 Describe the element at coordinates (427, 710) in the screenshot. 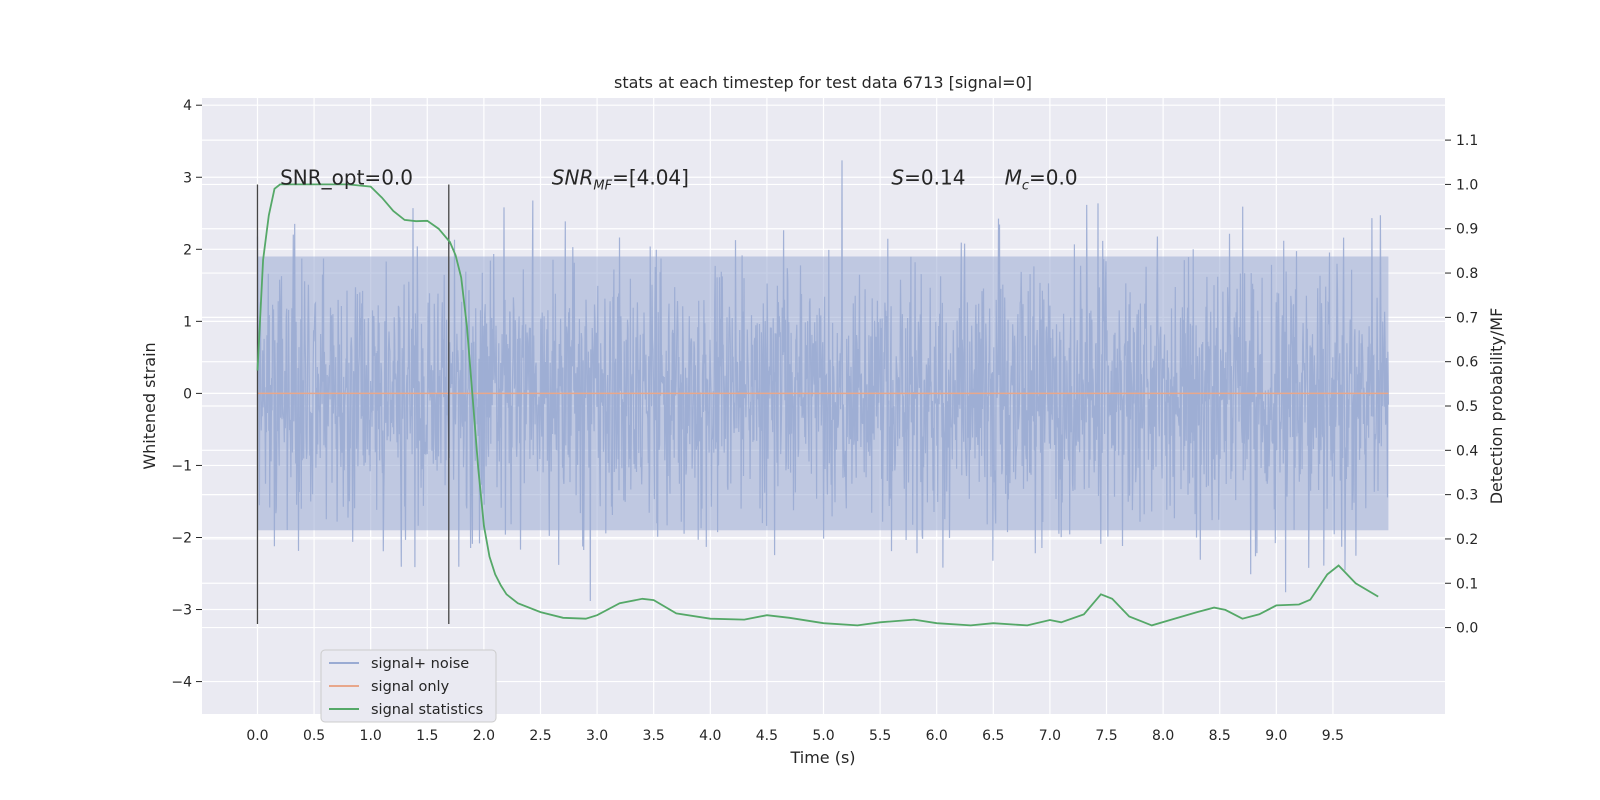

I see `legend-label-signal-statistics: signal statistics` at that location.